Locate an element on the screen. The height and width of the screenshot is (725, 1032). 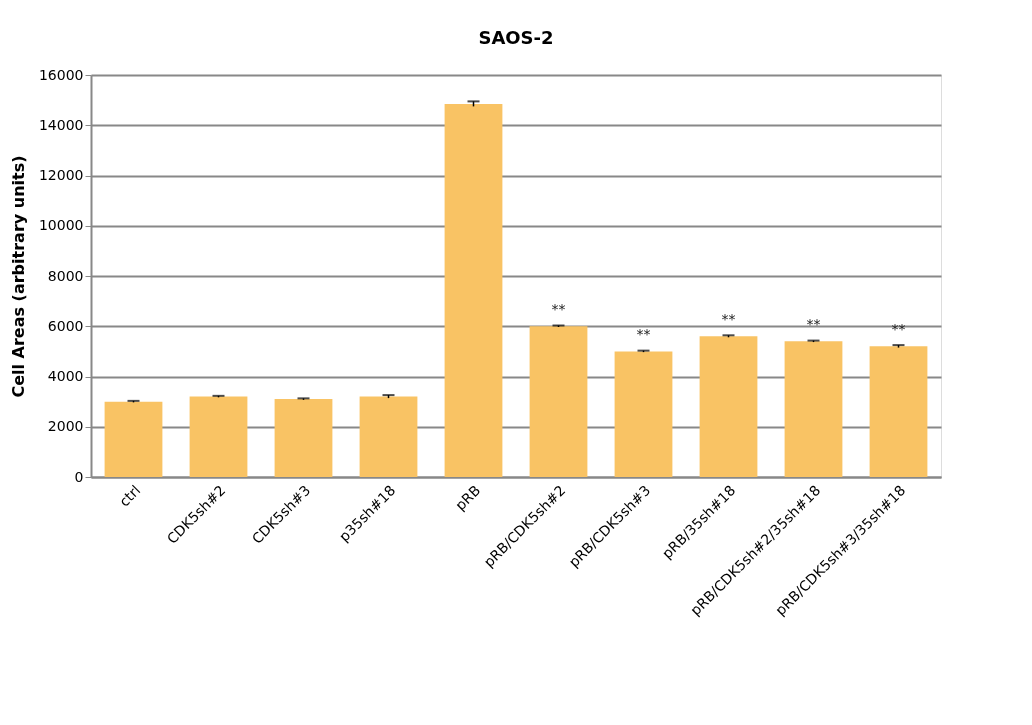
y-axis-title: Cell Areas (arbitrary units) is located at coordinates (18, 276).